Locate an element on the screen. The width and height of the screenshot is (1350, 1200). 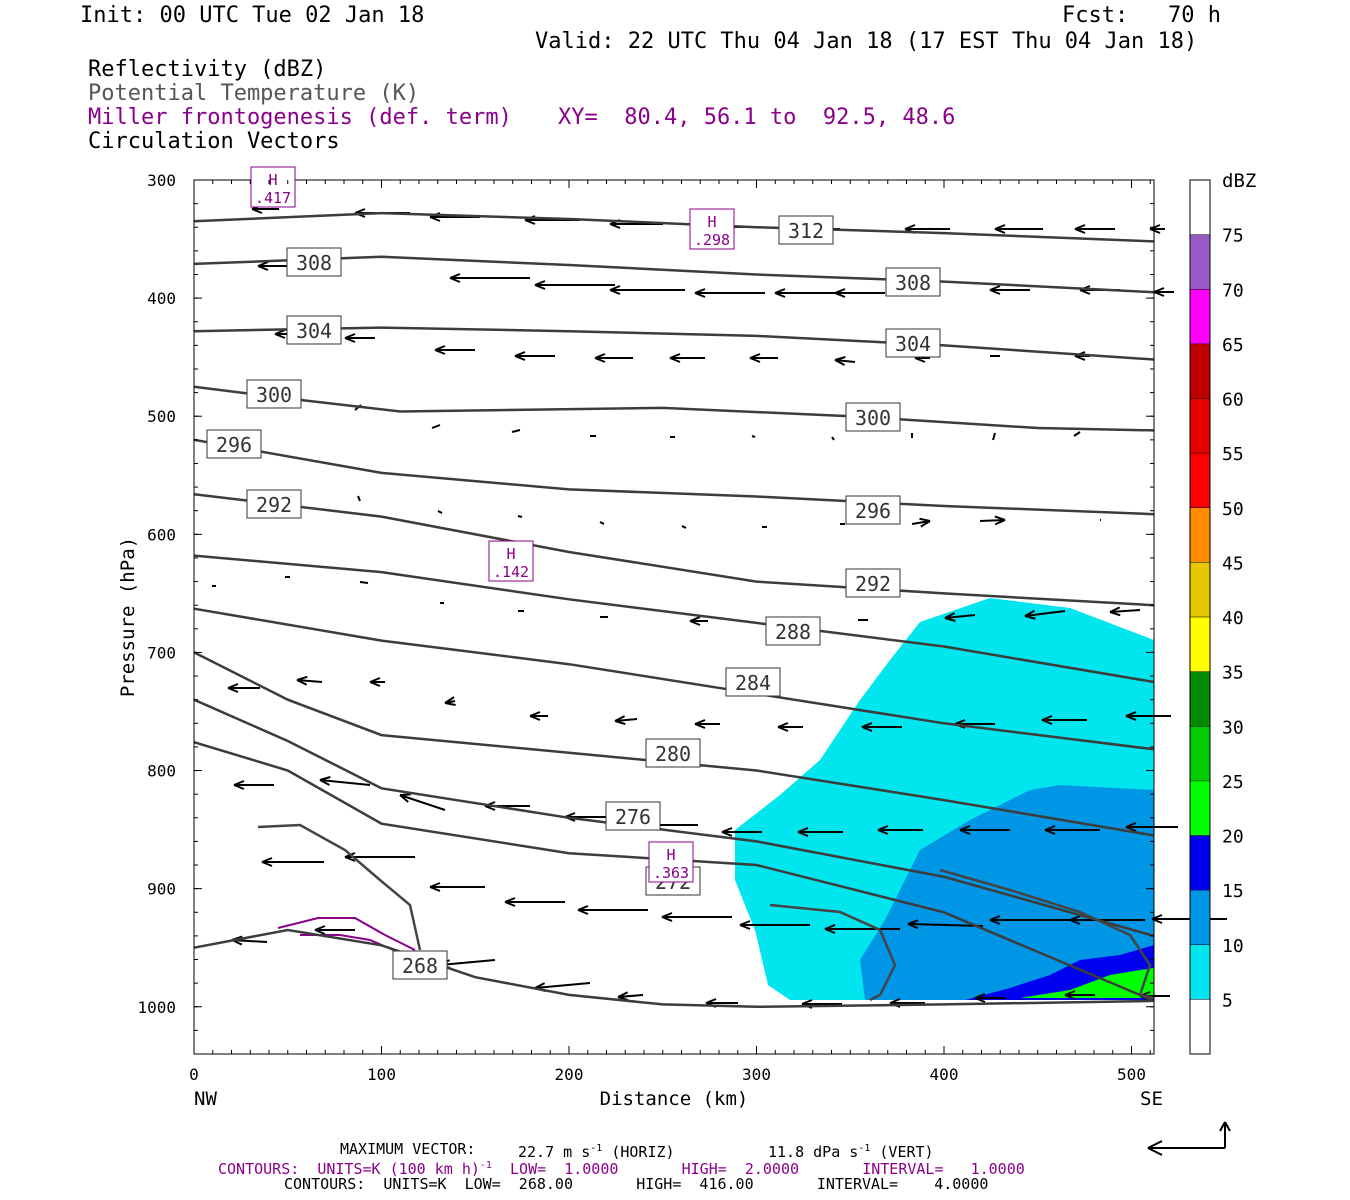
field-vectors: Circulation Vectors is located at coordinates (214, 141).